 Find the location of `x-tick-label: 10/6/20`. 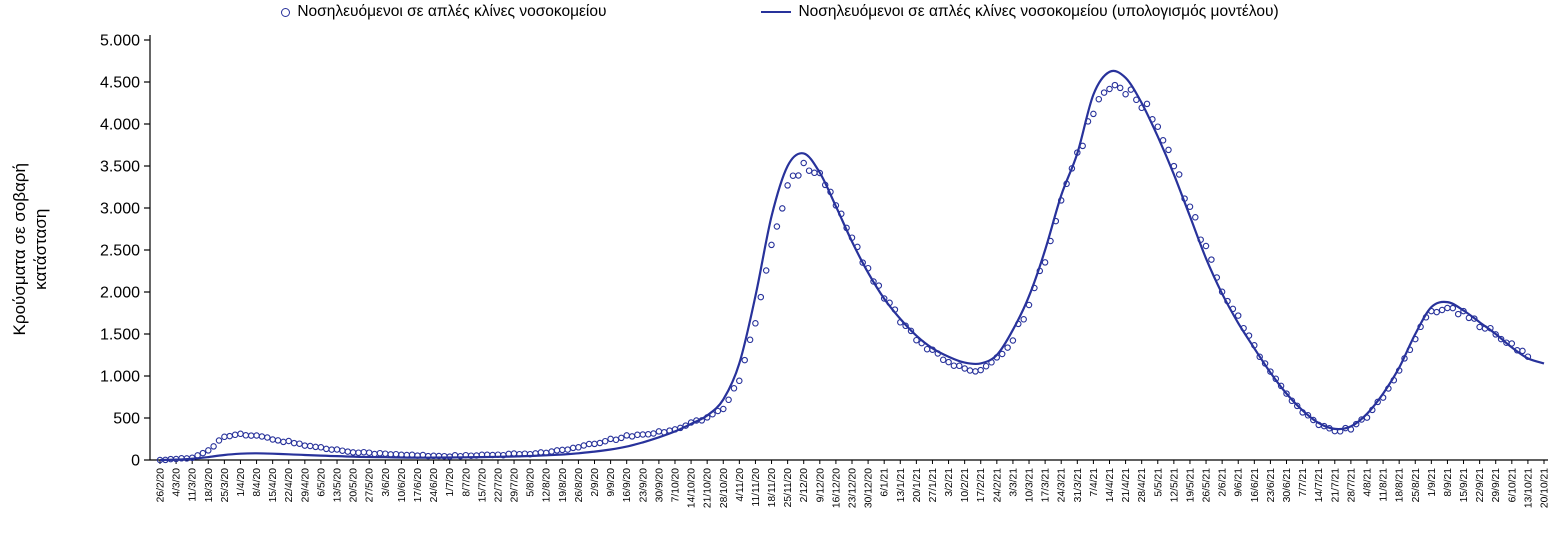

x-tick-label: 10/6/20 is located at coordinates (402, 485).